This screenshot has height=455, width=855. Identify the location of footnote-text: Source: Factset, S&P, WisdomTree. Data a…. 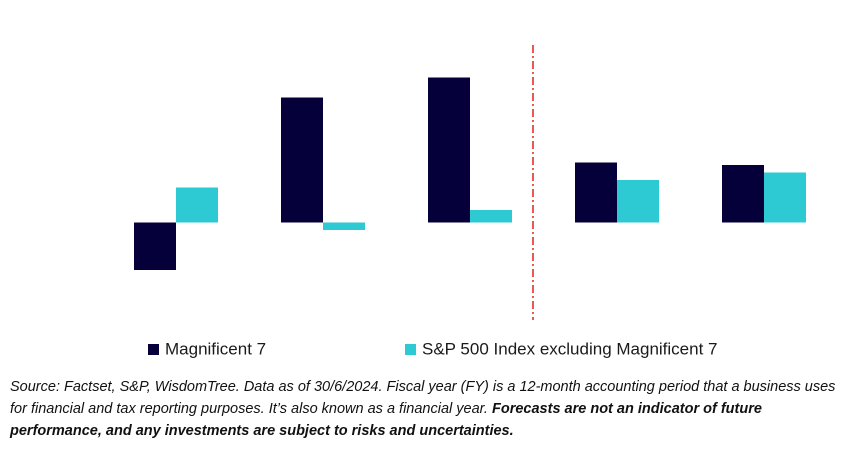
(423, 398).